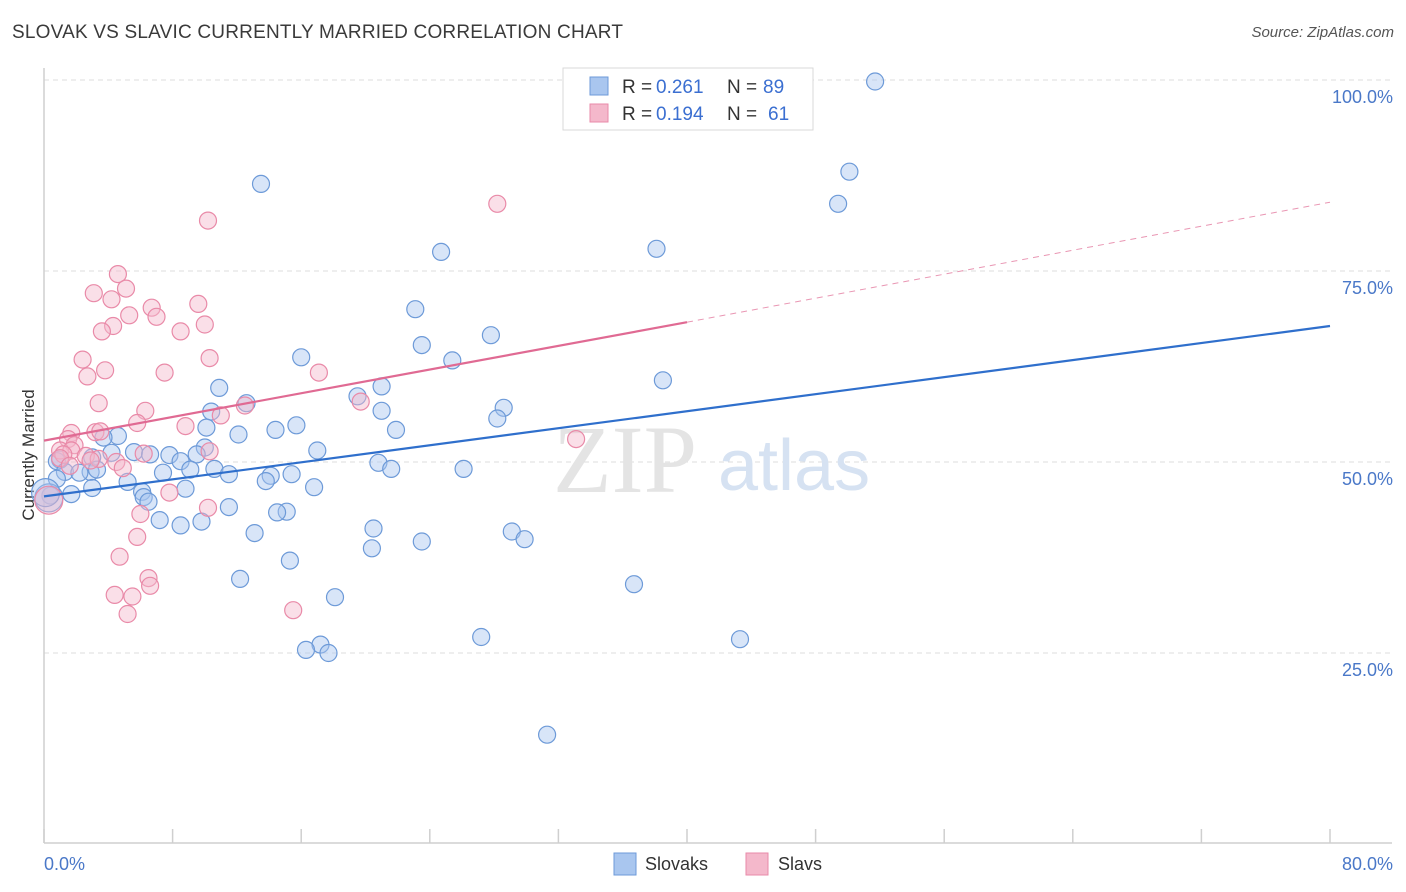 This screenshot has height=892, width=1406. What do you see at coordinates (637, 87) in the screenshot?
I see `legend-r-label: R =` at bounding box center [637, 87].